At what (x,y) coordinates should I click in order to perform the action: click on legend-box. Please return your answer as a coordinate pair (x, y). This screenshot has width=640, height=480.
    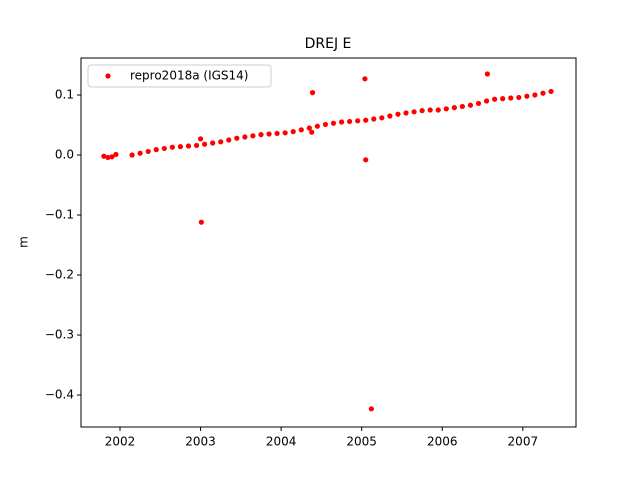
    Looking at the image, I should click on (179, 76).